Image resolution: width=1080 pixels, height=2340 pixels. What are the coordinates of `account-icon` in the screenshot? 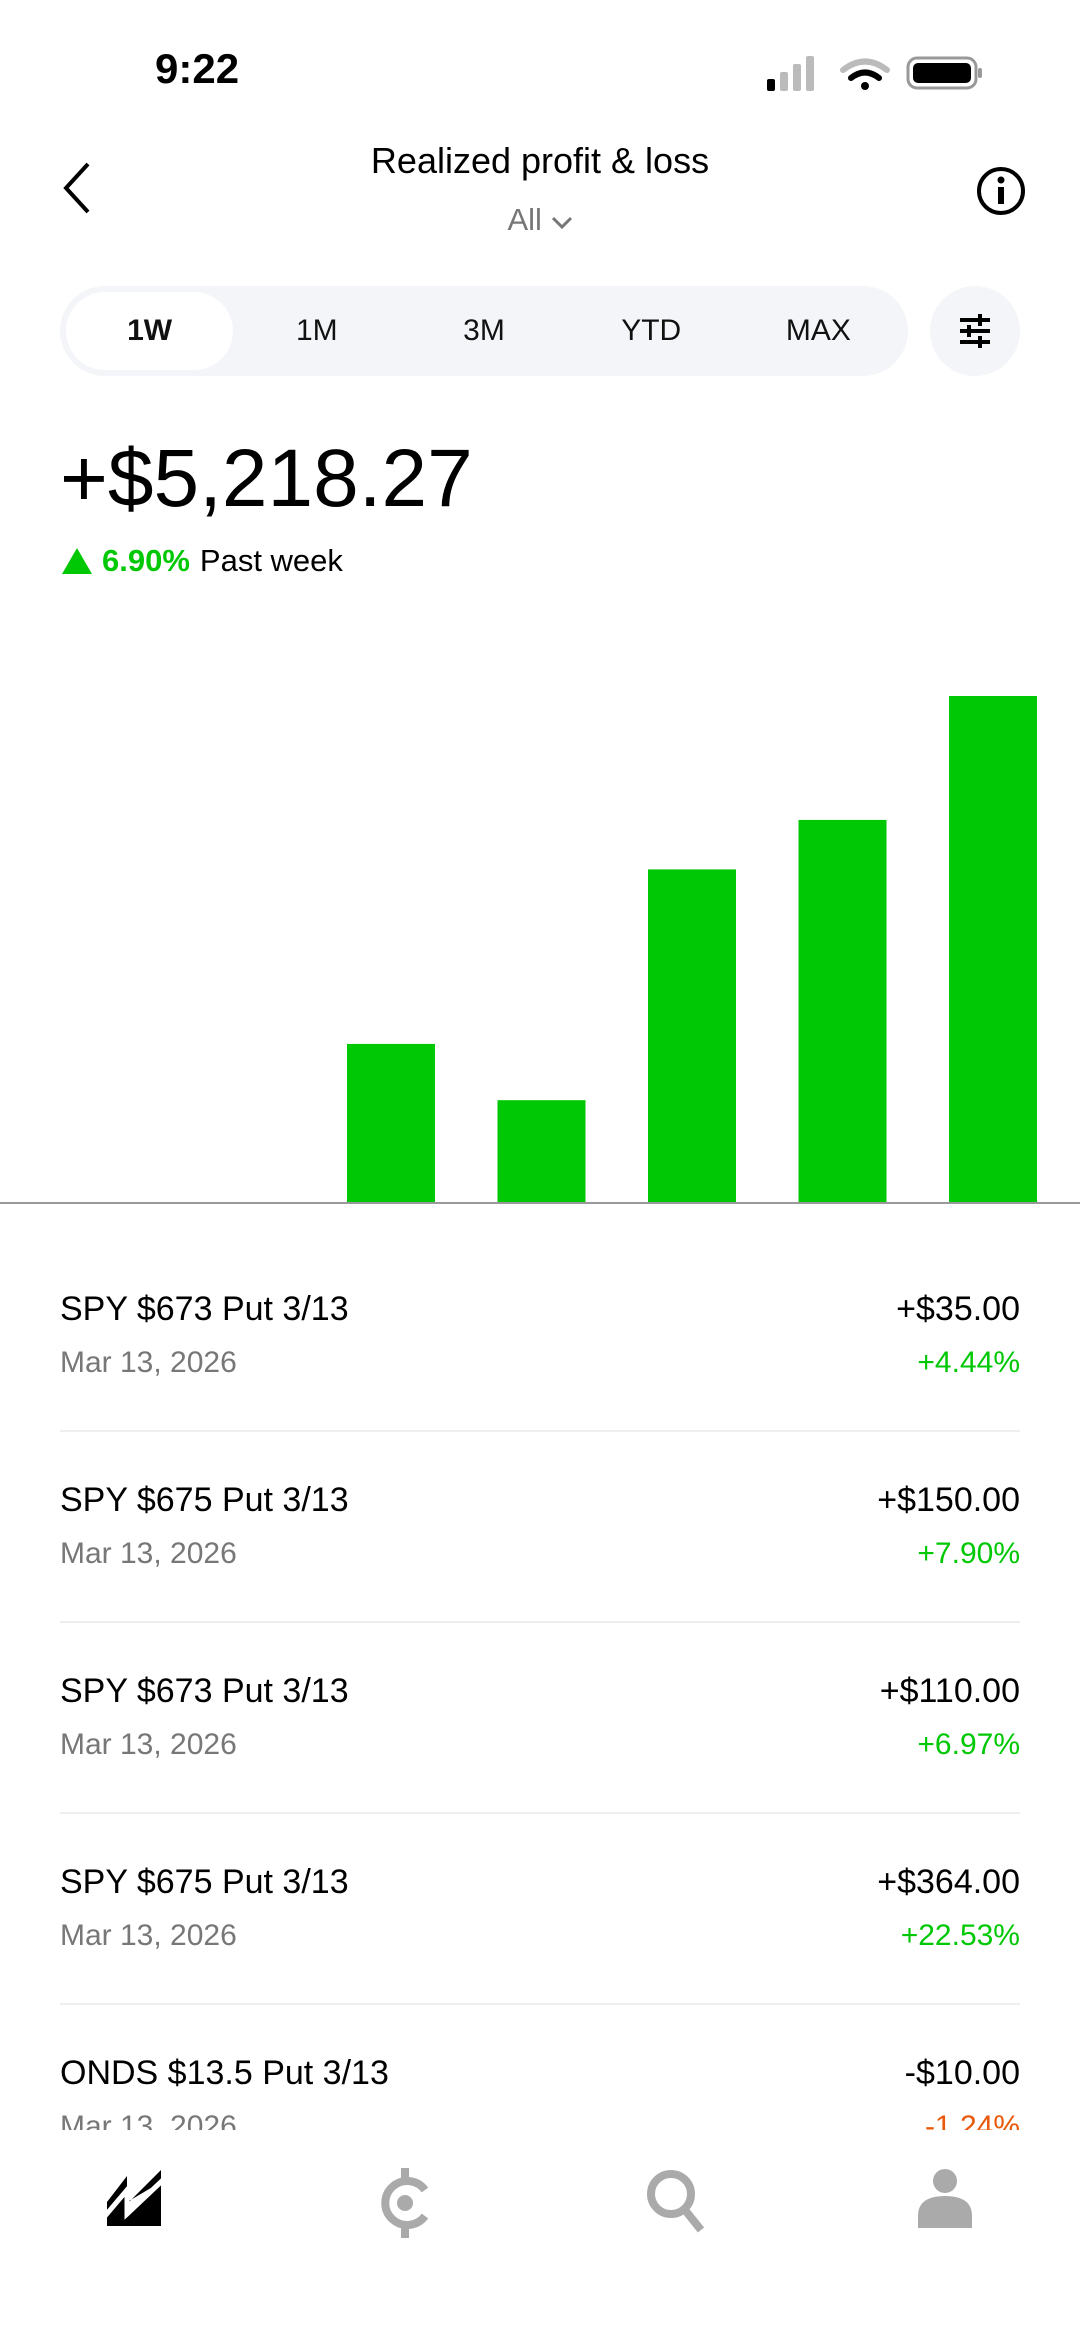 It's located at (945, 2198).